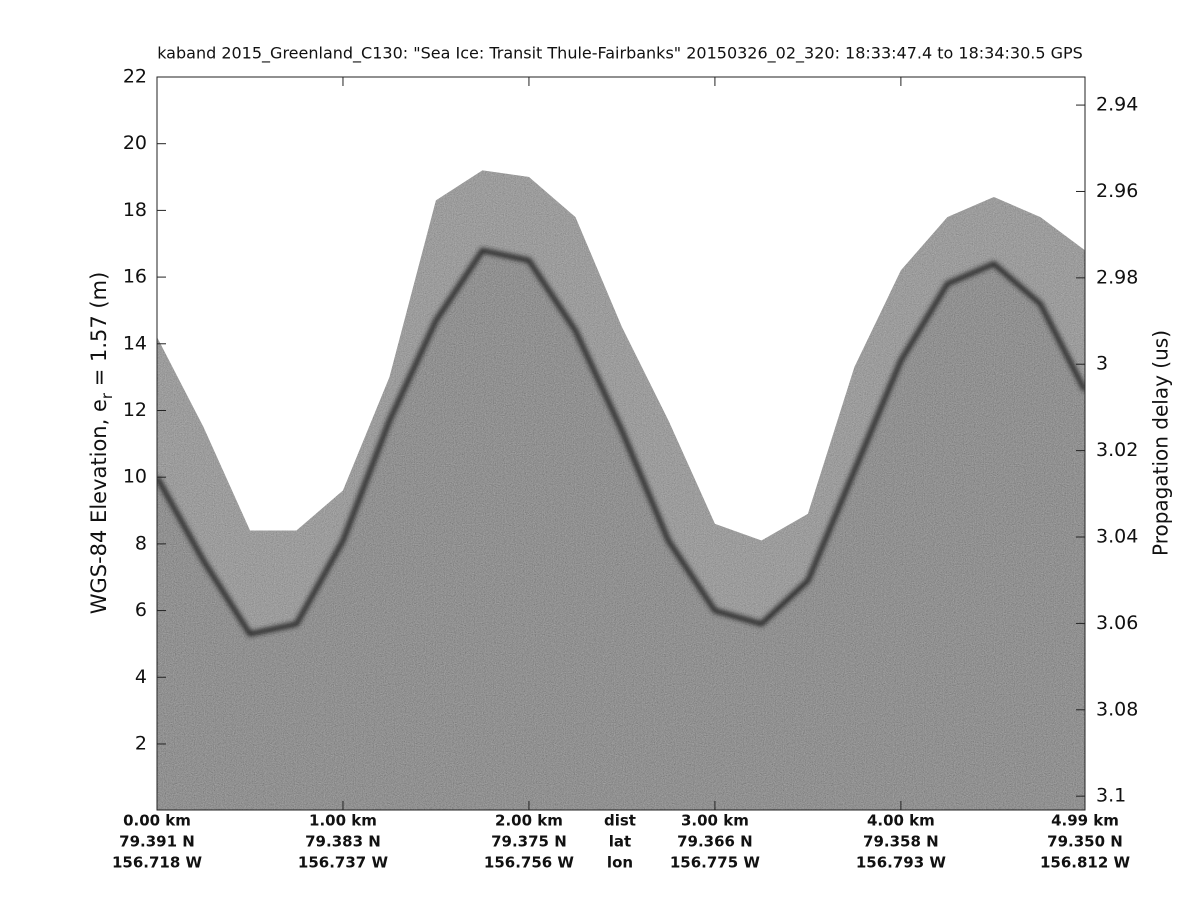  I want to click on x-tick-lat: 79.350 N, so click(1085, 842).